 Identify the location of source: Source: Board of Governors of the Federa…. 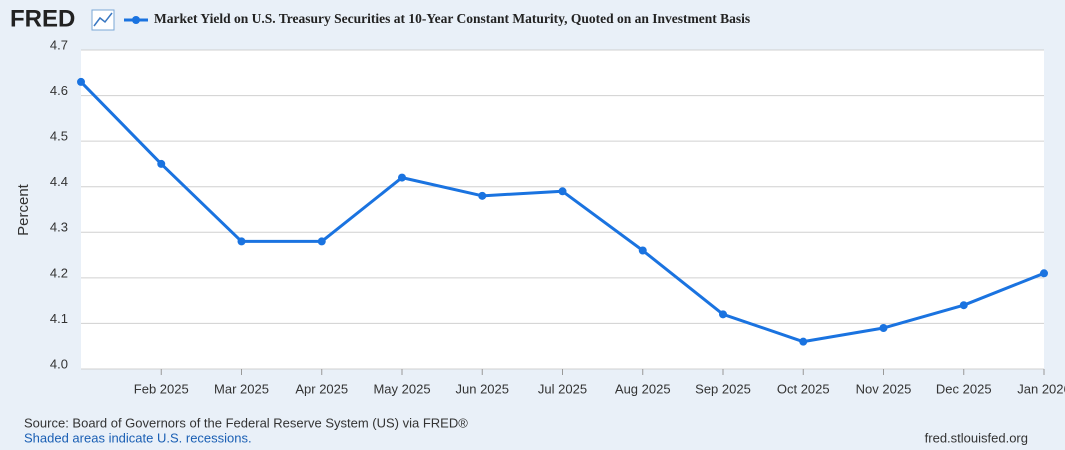
(246, 422).